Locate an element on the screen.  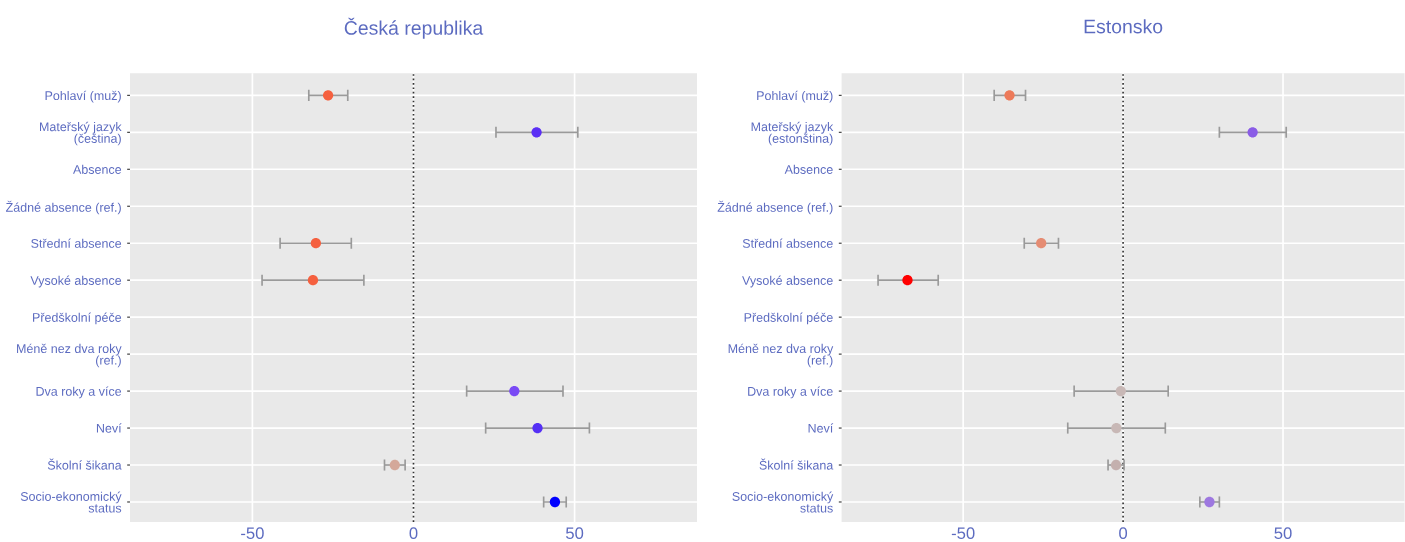
chart-title: Česká republika is located at coordinates (414, 28).